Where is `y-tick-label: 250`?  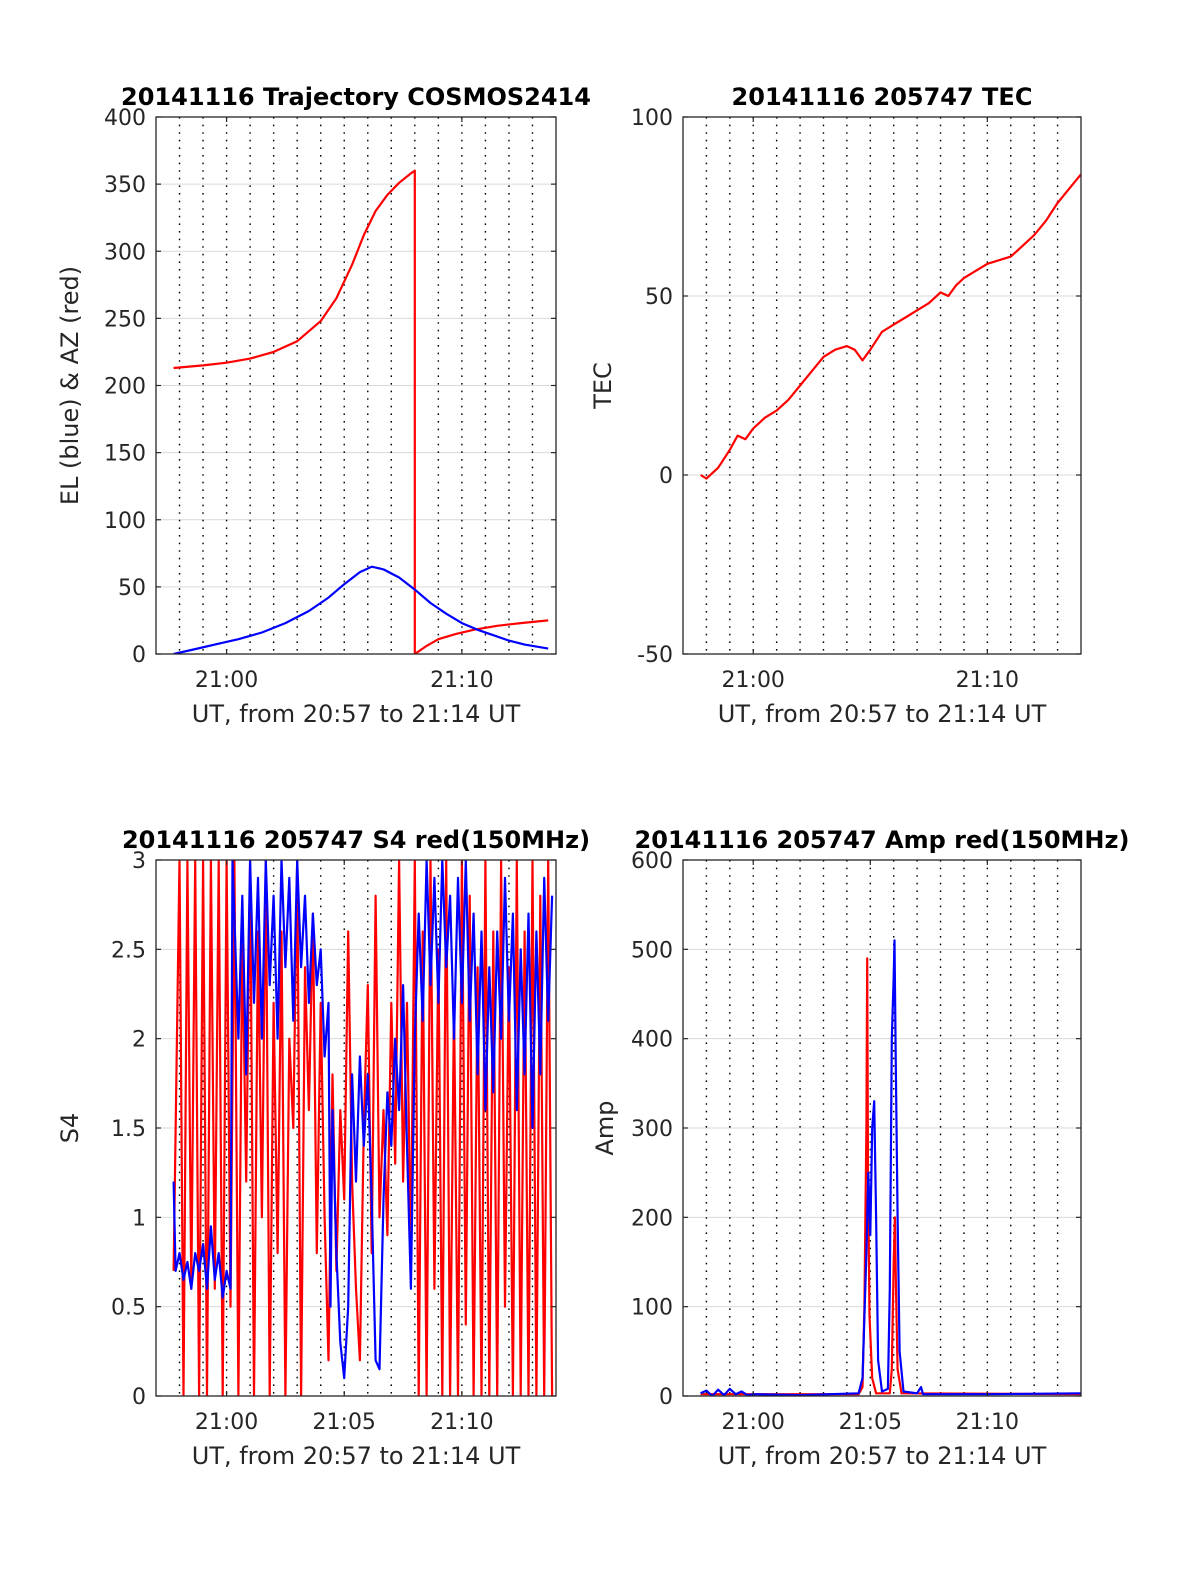 y-tick-label: 250 is located at coordinates (125, 319).